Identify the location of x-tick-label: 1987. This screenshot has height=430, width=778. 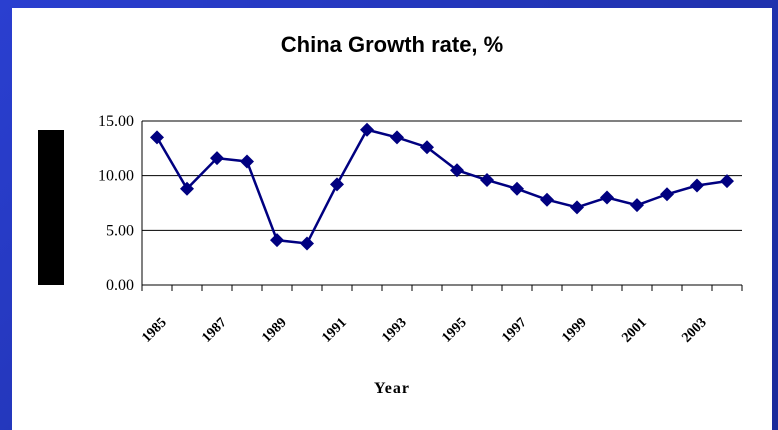
(214, 330).